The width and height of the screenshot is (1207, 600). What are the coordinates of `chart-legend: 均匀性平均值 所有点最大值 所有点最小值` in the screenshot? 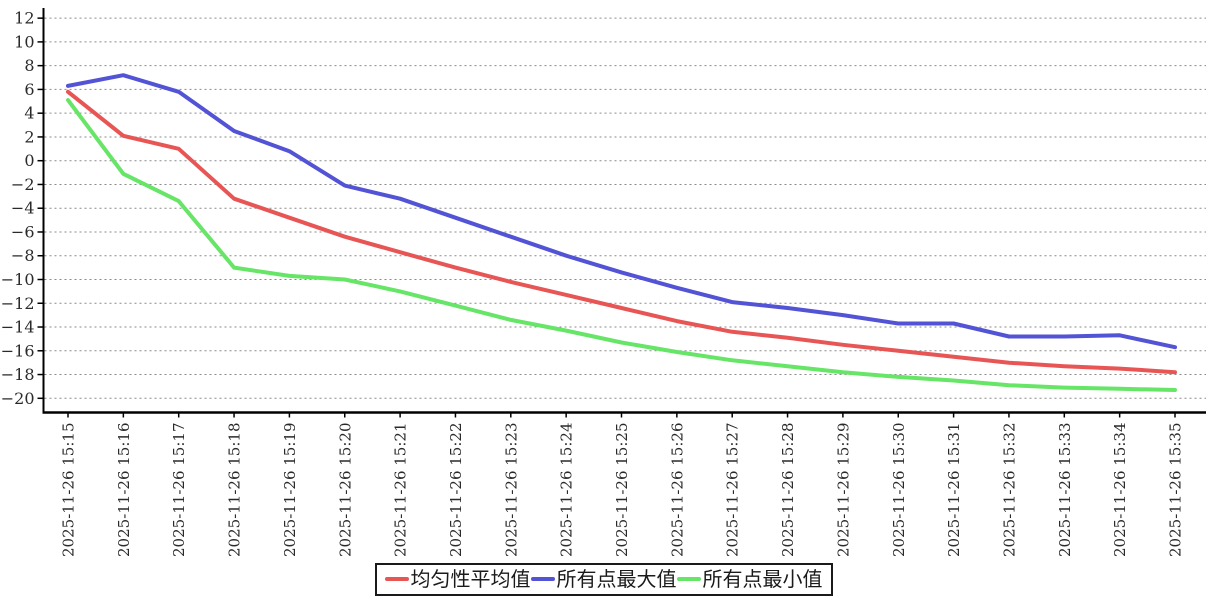 It's located at (603, 579).